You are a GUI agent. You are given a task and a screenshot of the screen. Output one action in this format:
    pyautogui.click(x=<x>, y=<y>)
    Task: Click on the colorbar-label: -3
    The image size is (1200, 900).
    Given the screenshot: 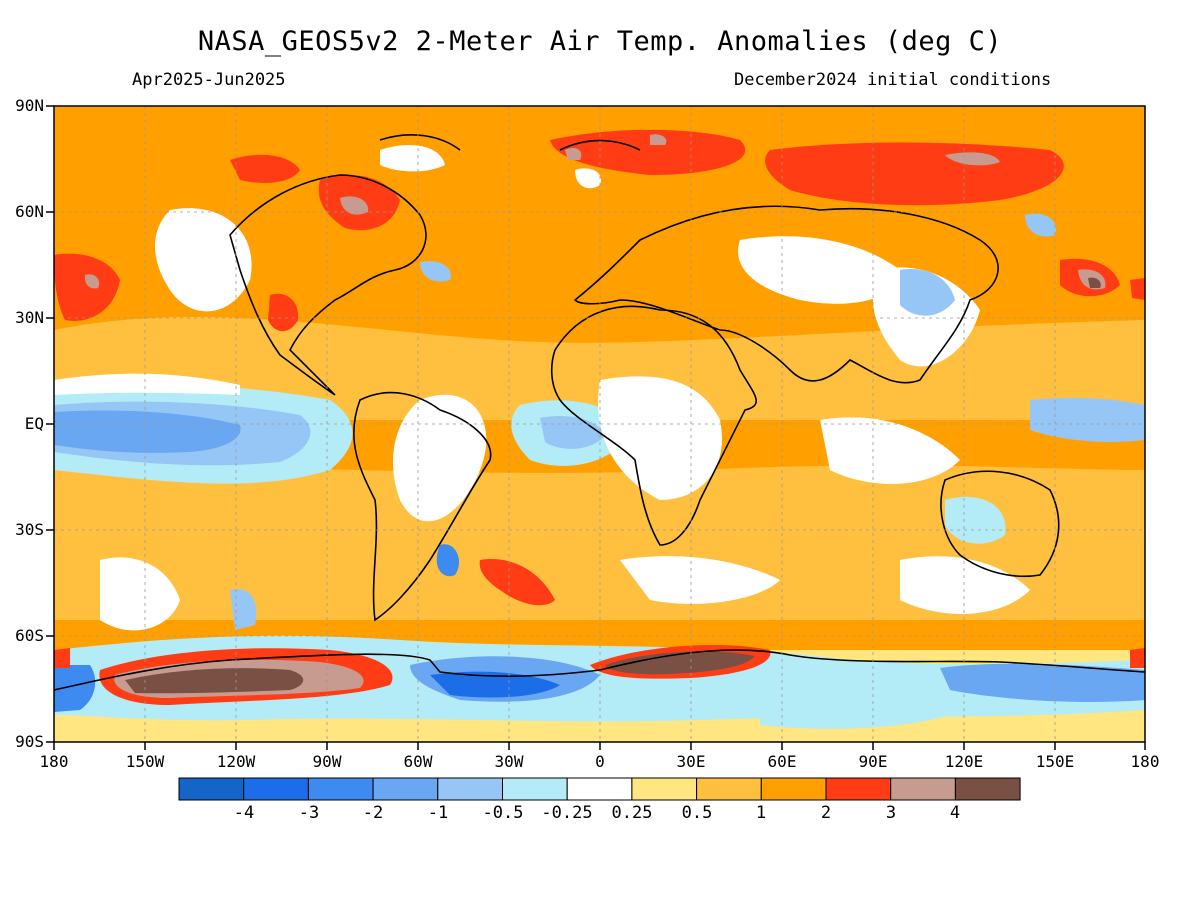 What is the action you would take?
    pyautogui.click(x=309, y=813)
    